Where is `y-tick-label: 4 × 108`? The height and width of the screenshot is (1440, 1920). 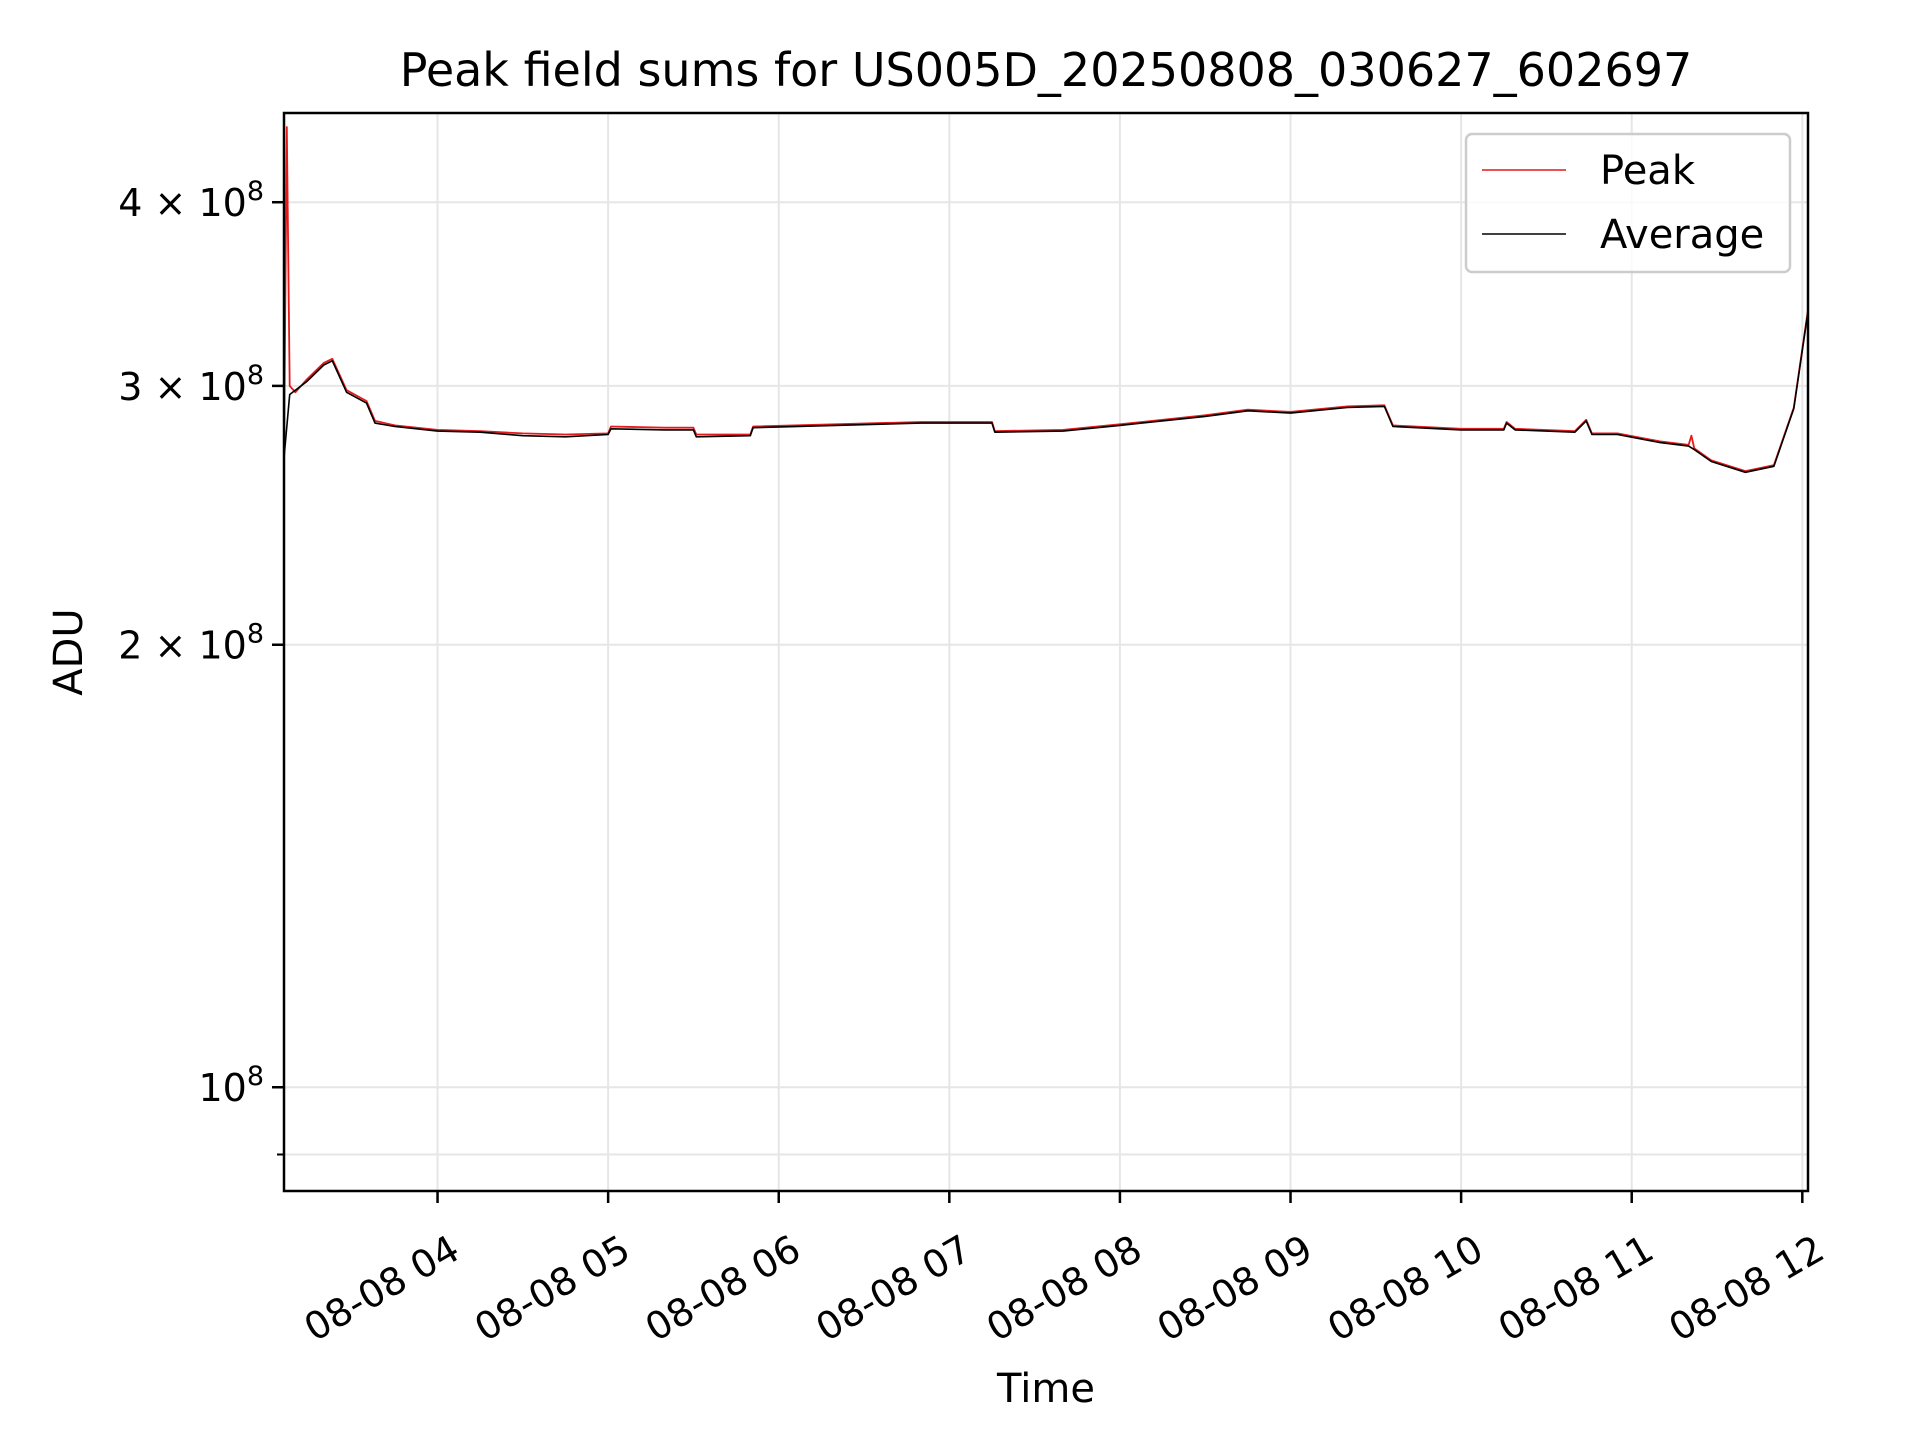
y-tick-label: 4 × 108 is located at coordinates (191, 200).